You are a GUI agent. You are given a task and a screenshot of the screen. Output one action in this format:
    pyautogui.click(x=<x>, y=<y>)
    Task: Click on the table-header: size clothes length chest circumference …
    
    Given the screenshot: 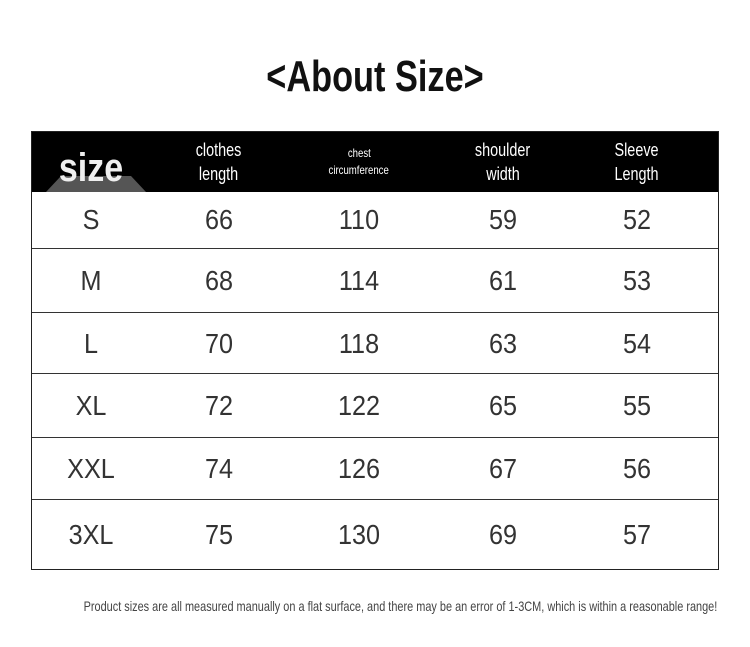 What is the action you would take?
    pyautogui.click(x=375, y=162)
    